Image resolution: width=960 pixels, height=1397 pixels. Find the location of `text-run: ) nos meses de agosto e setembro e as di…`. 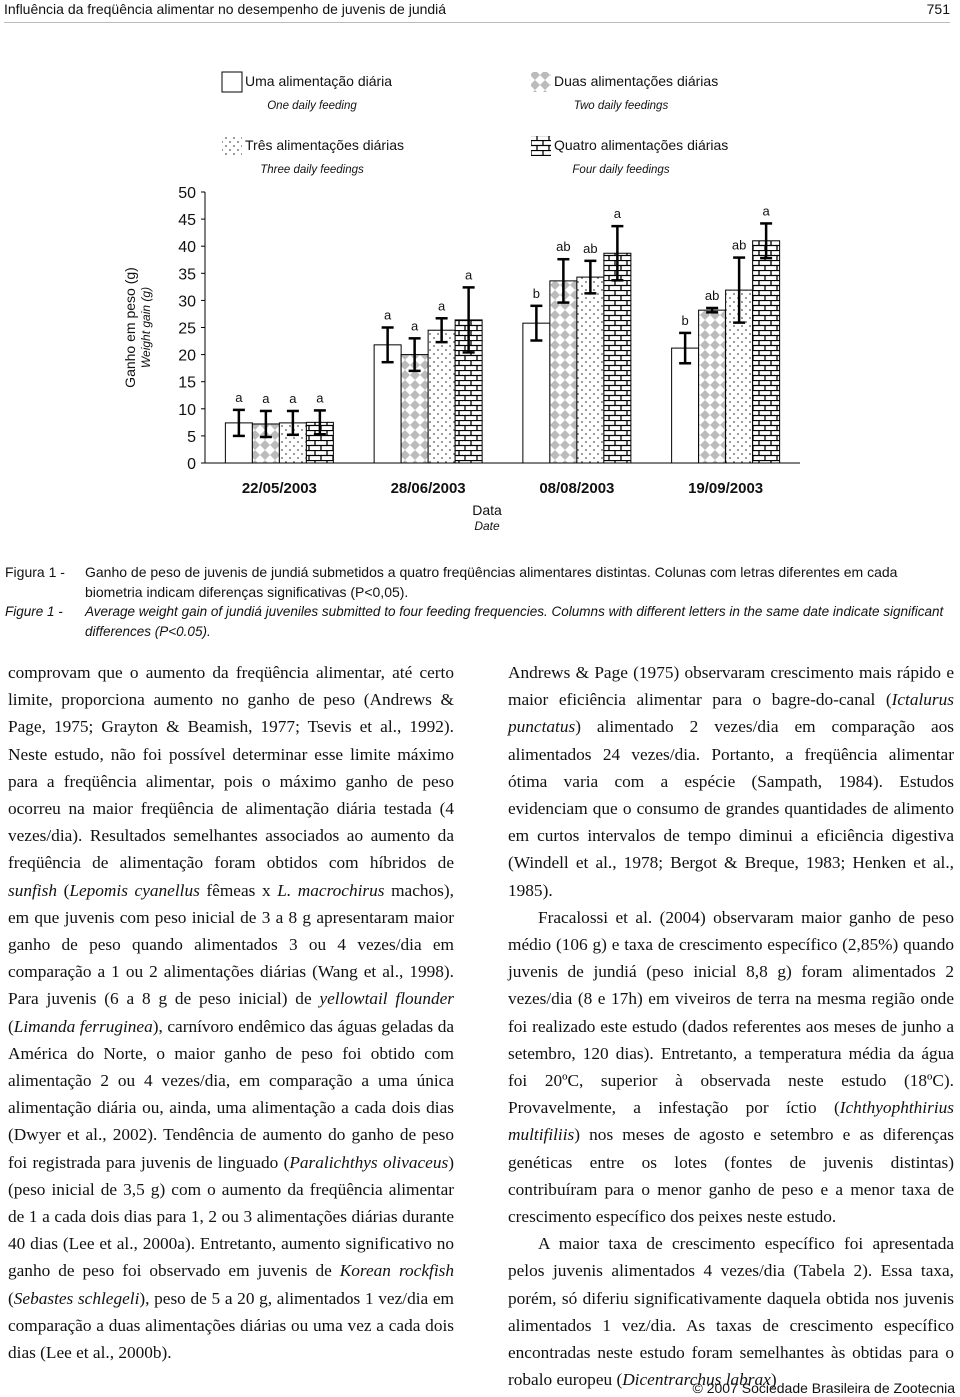

text-run: ) nos meses de agosto e setembro e as di… is located at coordinates (731, 1176).